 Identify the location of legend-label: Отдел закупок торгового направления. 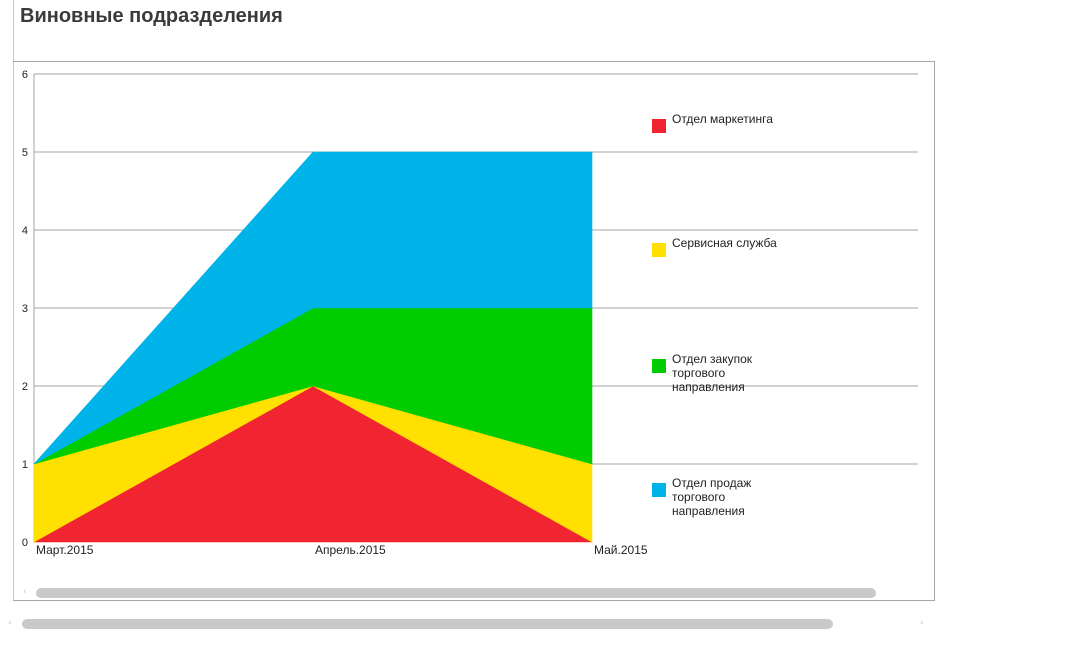
(712, 373).